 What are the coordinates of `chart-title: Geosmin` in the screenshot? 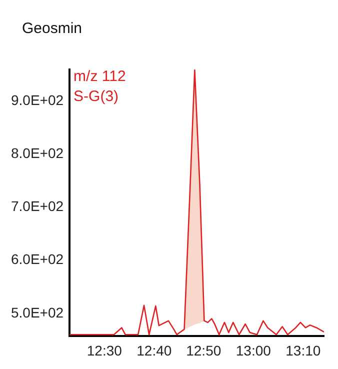 It's located at (52, 29).